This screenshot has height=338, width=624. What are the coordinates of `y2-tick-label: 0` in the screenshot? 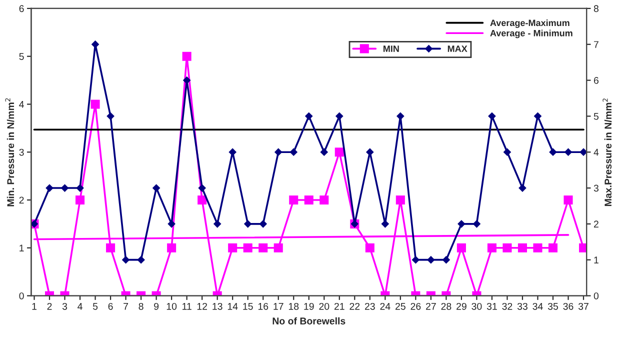 It's located at (596, 296).